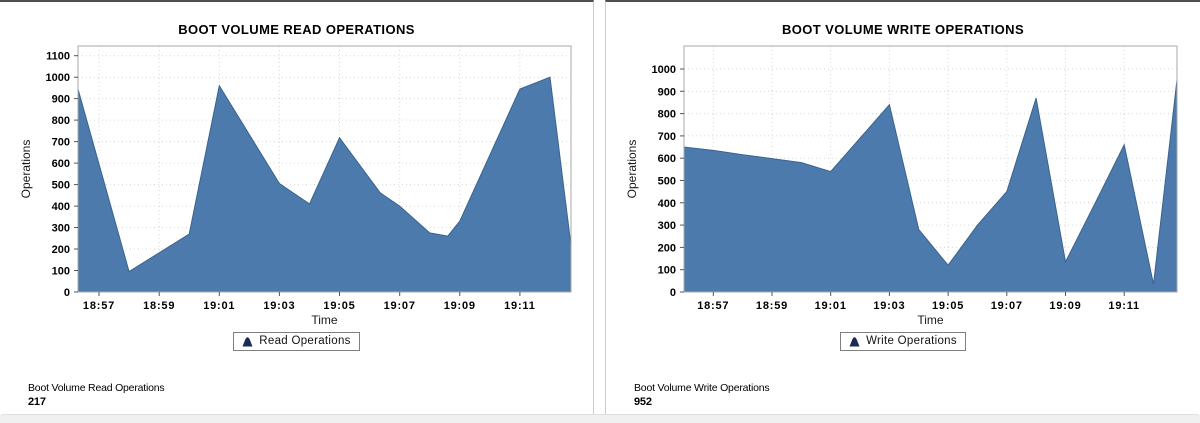 Image resolution: width=1200 pixels, height=423 pixels. Describe the element at coordinates (296, 29) in the screenshot. I see `chart-title-read: BOOT VOLUME READ OPERATIONS` at that location.